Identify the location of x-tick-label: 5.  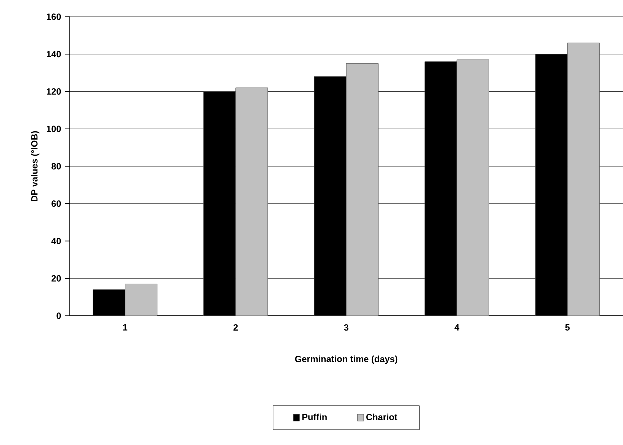
(567, 327).